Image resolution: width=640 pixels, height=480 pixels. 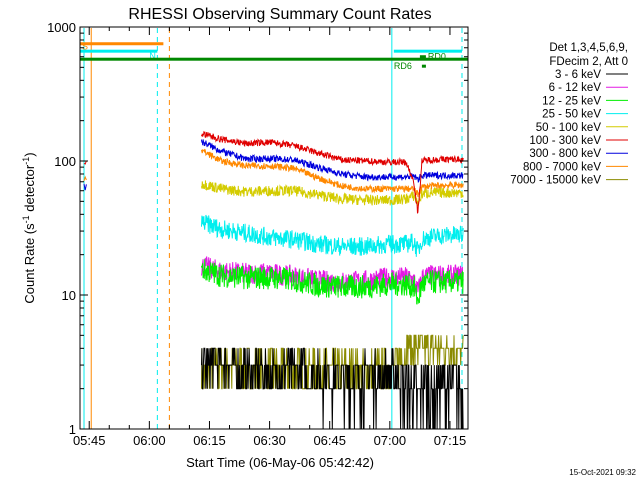 I want to click on series-100-to-300keV-kev, so click(x=273, y=172).